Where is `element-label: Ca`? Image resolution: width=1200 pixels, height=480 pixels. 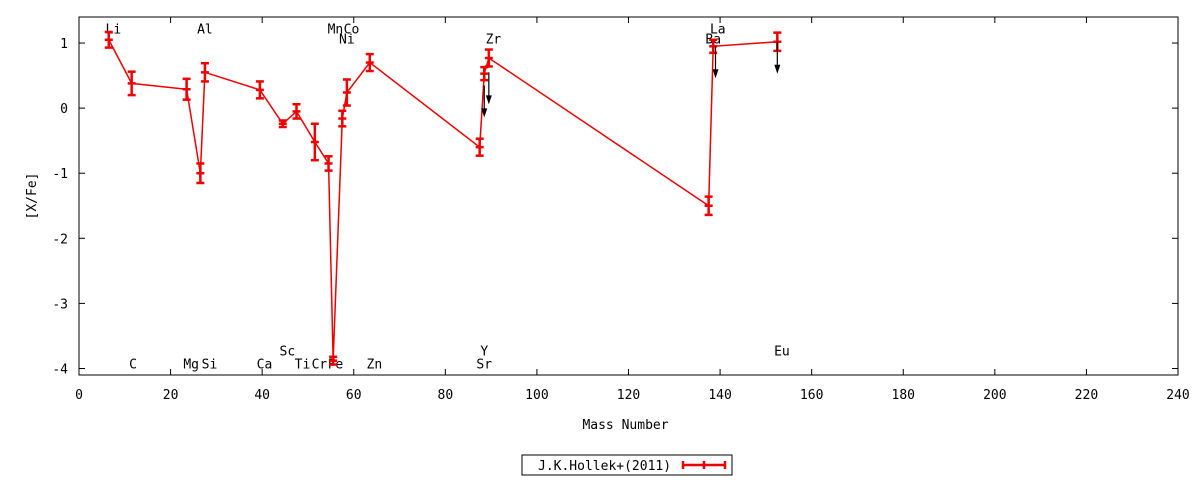
element-label: Ca is located at coordinates (265, 364).